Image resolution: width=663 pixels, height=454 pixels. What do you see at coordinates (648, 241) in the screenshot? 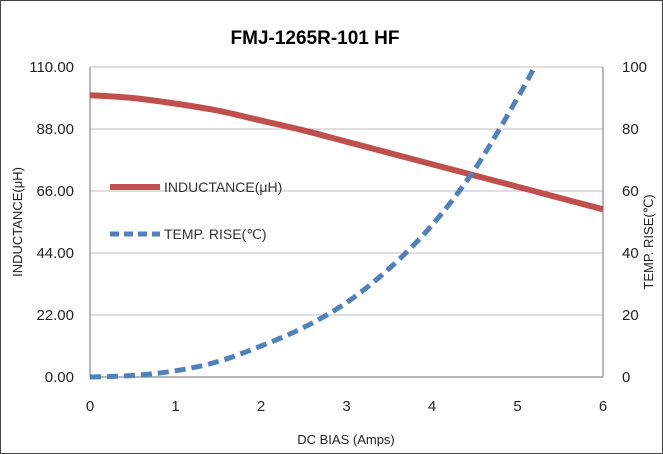
I see `y-axis-label-right: TEMP. RISE(℃)` at bounding box center [648, 241].